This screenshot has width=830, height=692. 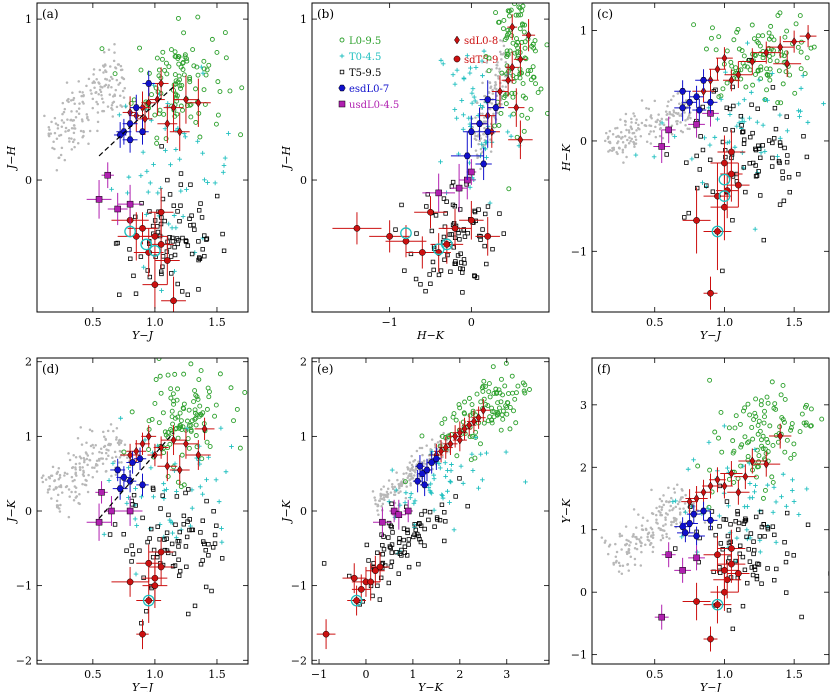 I want to click on usd-point, so click(x=101, y=492).